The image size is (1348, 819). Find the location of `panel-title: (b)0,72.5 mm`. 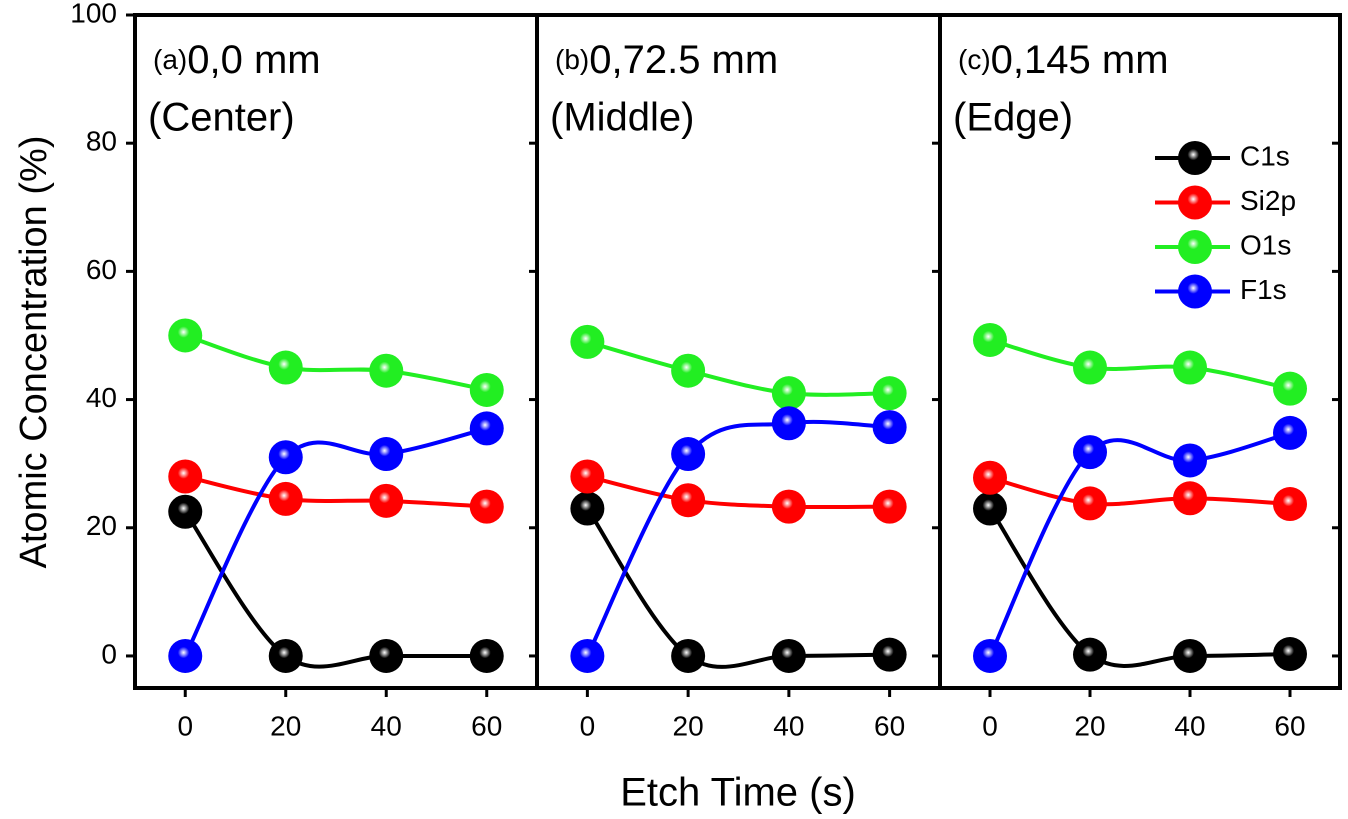

panel-title: (b)0,72.5 mm is located at coordinates (666, 60).